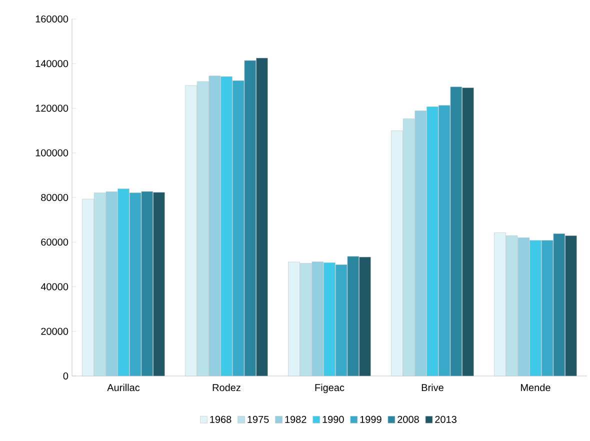 This screenshot has height=441, width=590. What do you see at coordinates (54, 331) in the screenshot?
I see `y-tick-label: 20000` at bounding box center [54, 331].